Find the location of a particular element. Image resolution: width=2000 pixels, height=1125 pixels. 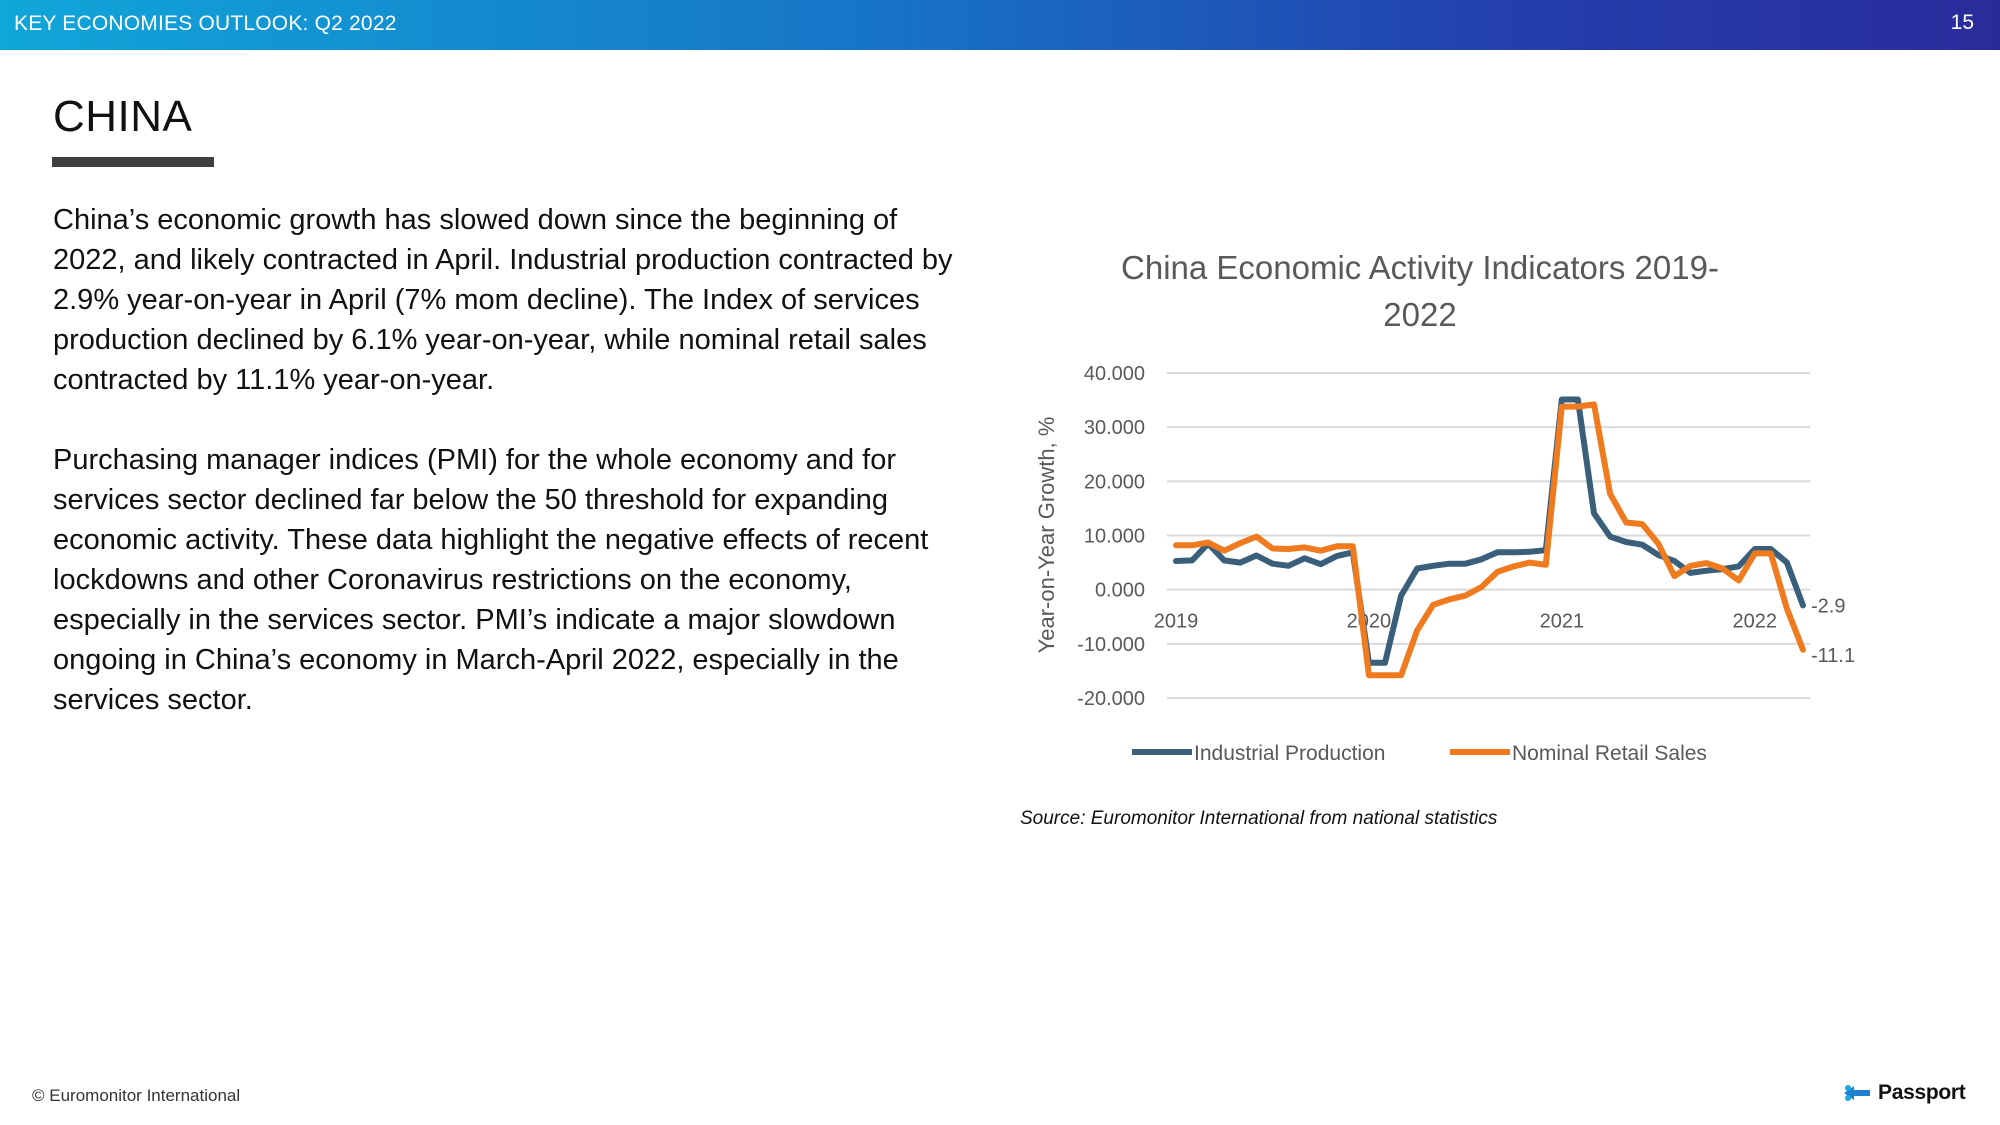

chart-title-line-2: 2022 is located at coordinates (1419, 314).